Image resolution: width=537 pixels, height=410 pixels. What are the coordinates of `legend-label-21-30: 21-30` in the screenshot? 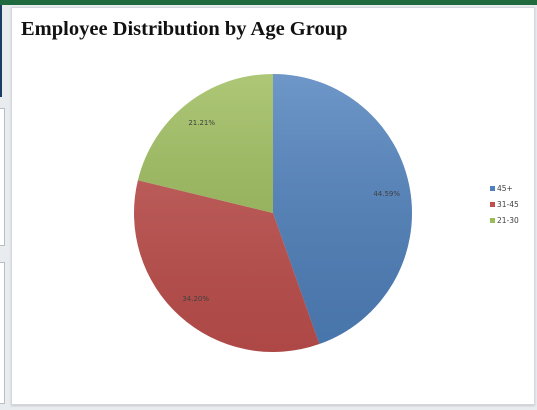 It's located at (508, 220).